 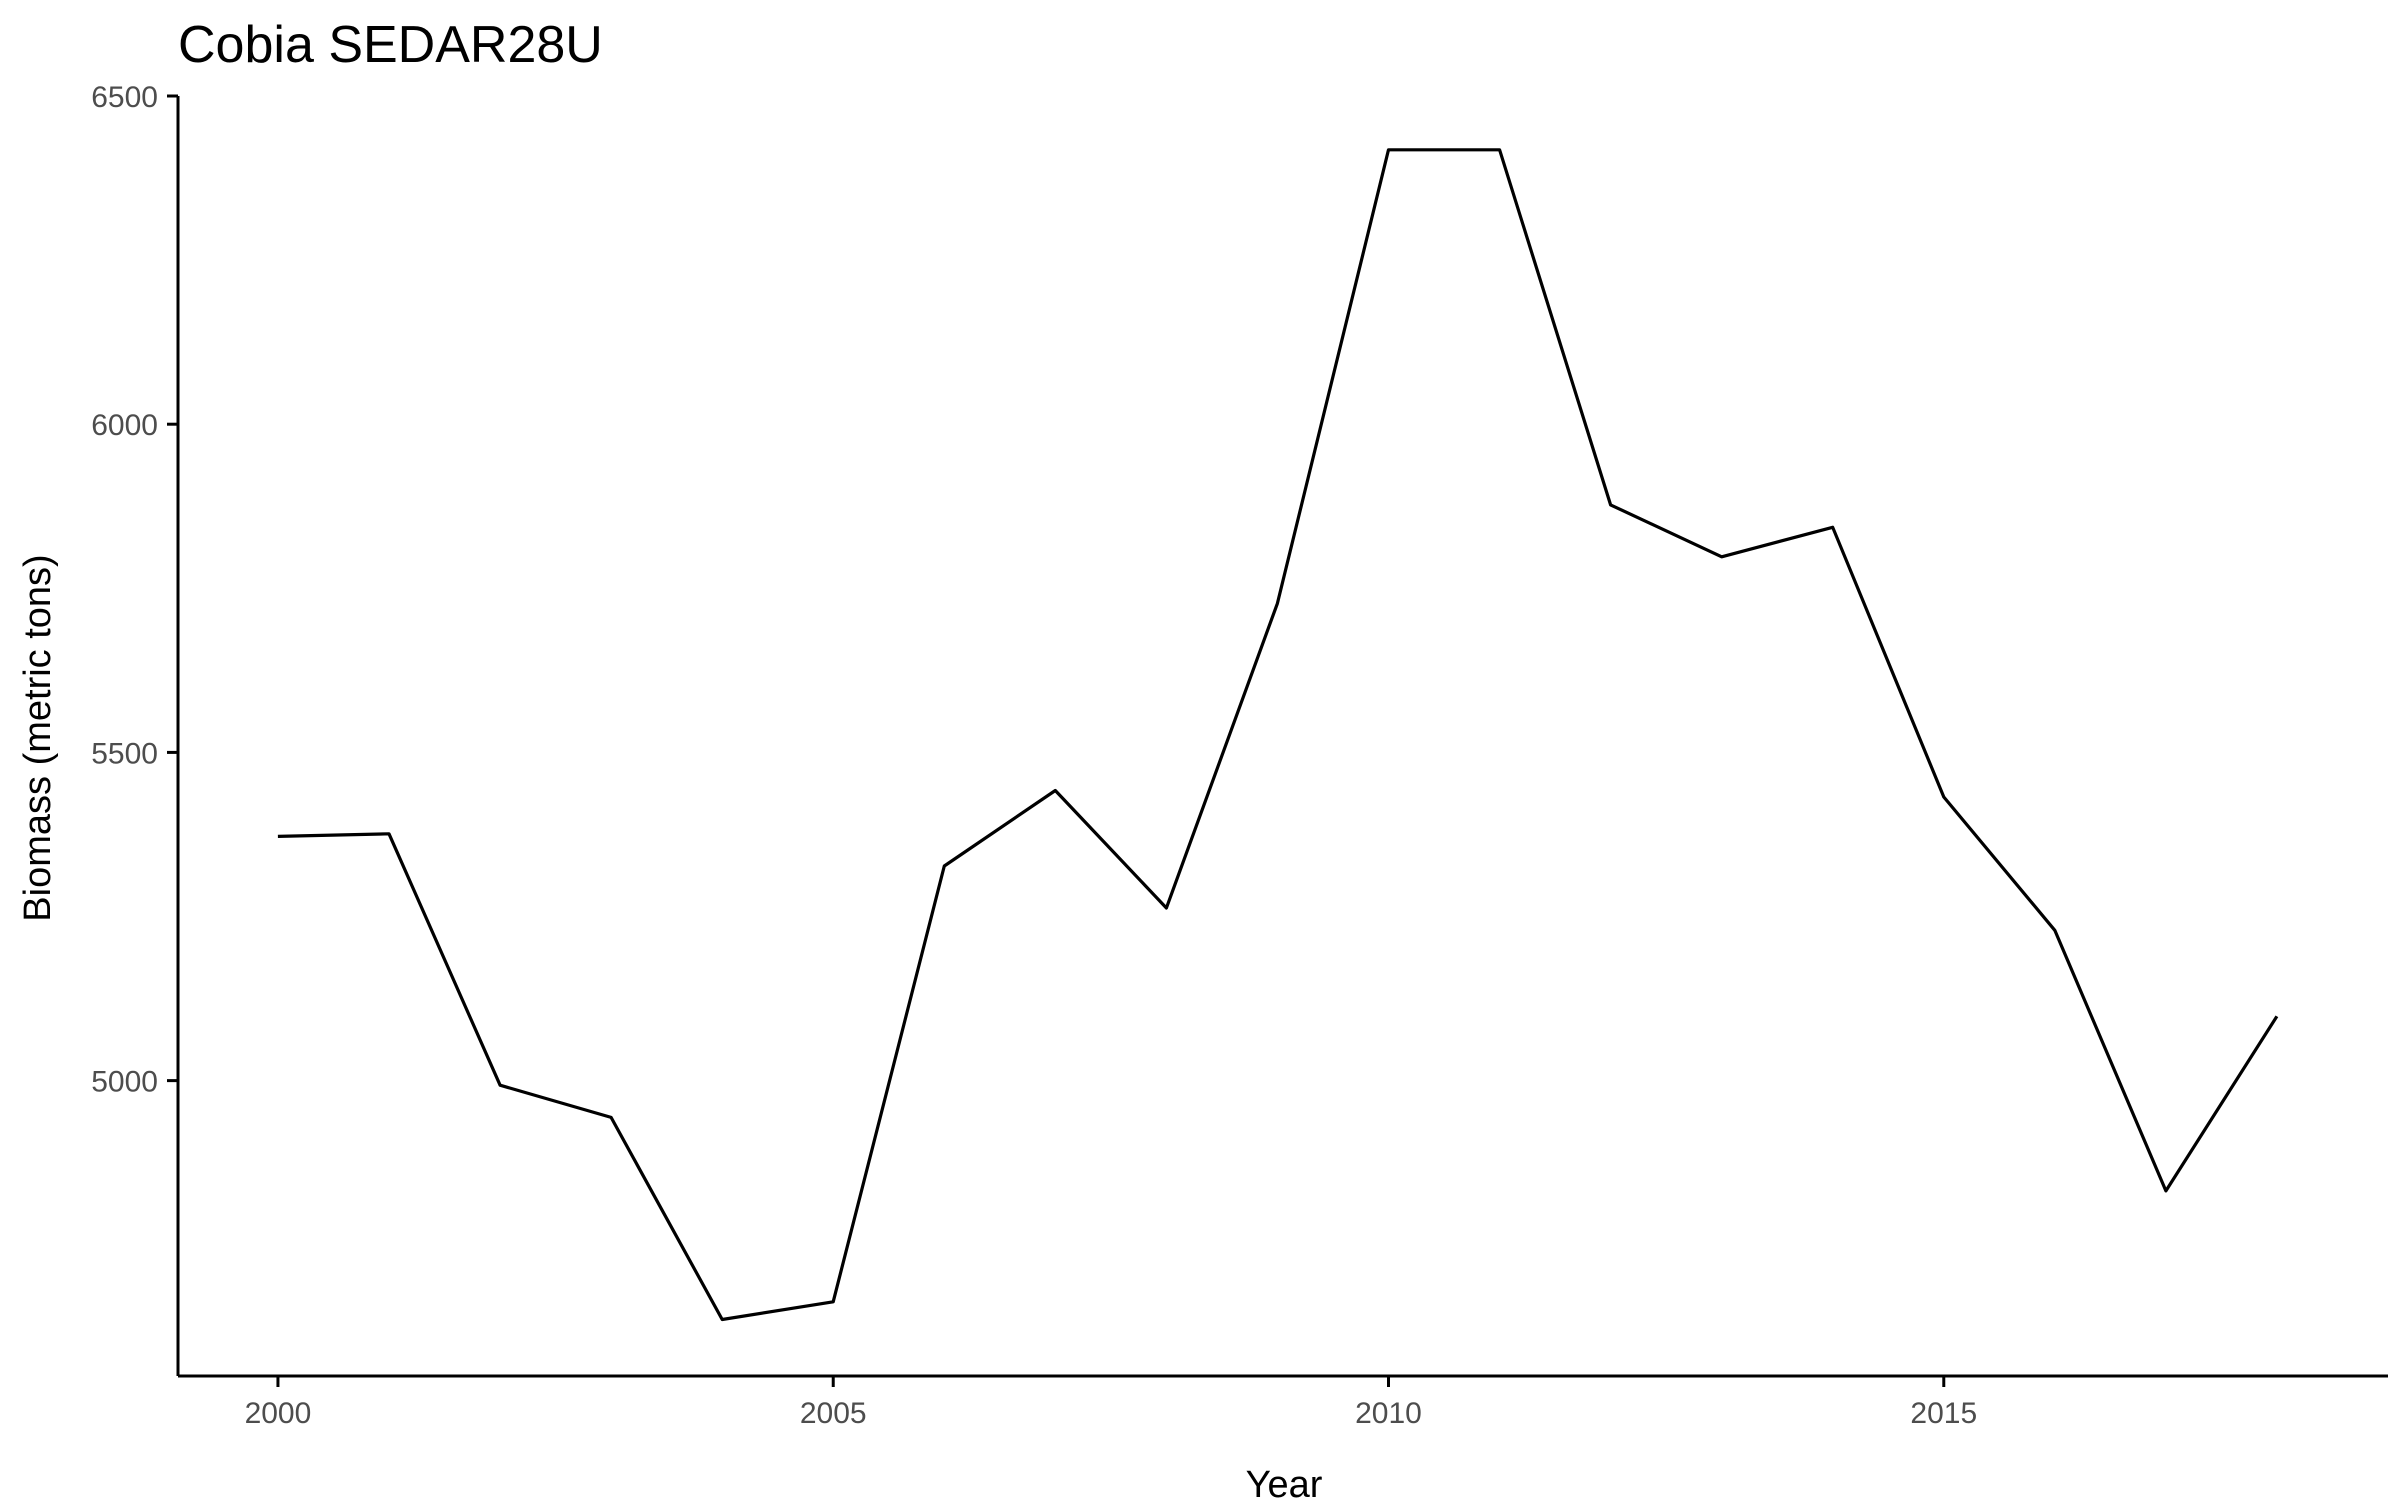 I want to click on y-axis: 5000 5500 6000 6500, so click(x=135, y=728).